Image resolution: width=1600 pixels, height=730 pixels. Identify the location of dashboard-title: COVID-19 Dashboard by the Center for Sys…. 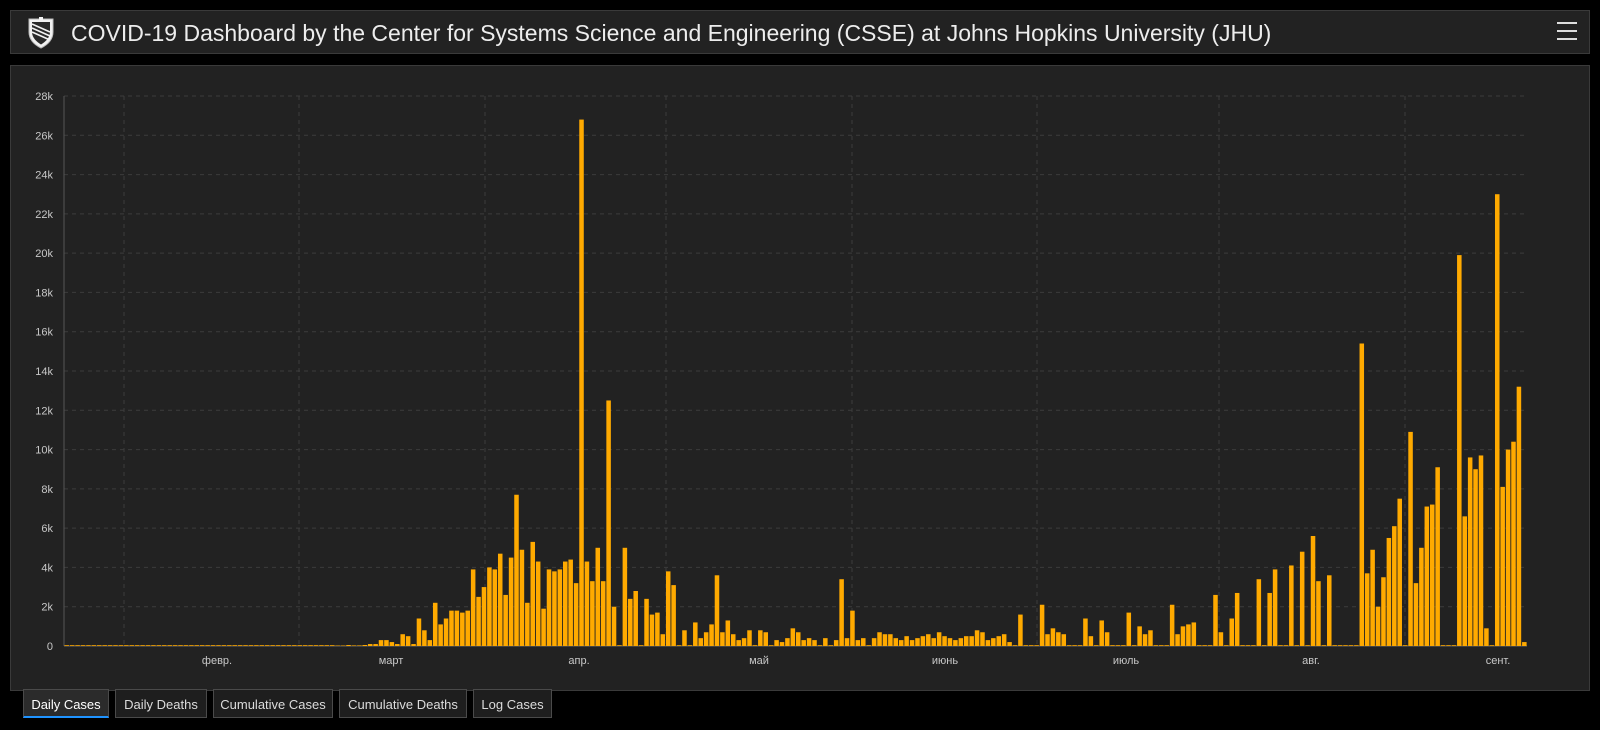
(671, 33).